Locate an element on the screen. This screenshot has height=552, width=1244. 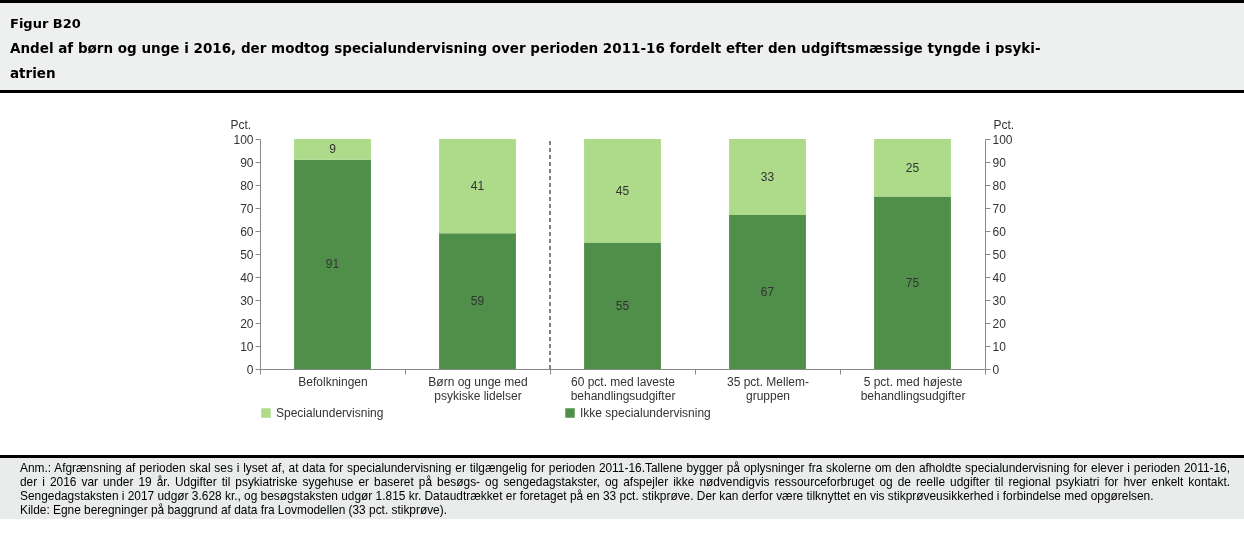
y-tick-label: 100 is located at coordinates (243, 139).